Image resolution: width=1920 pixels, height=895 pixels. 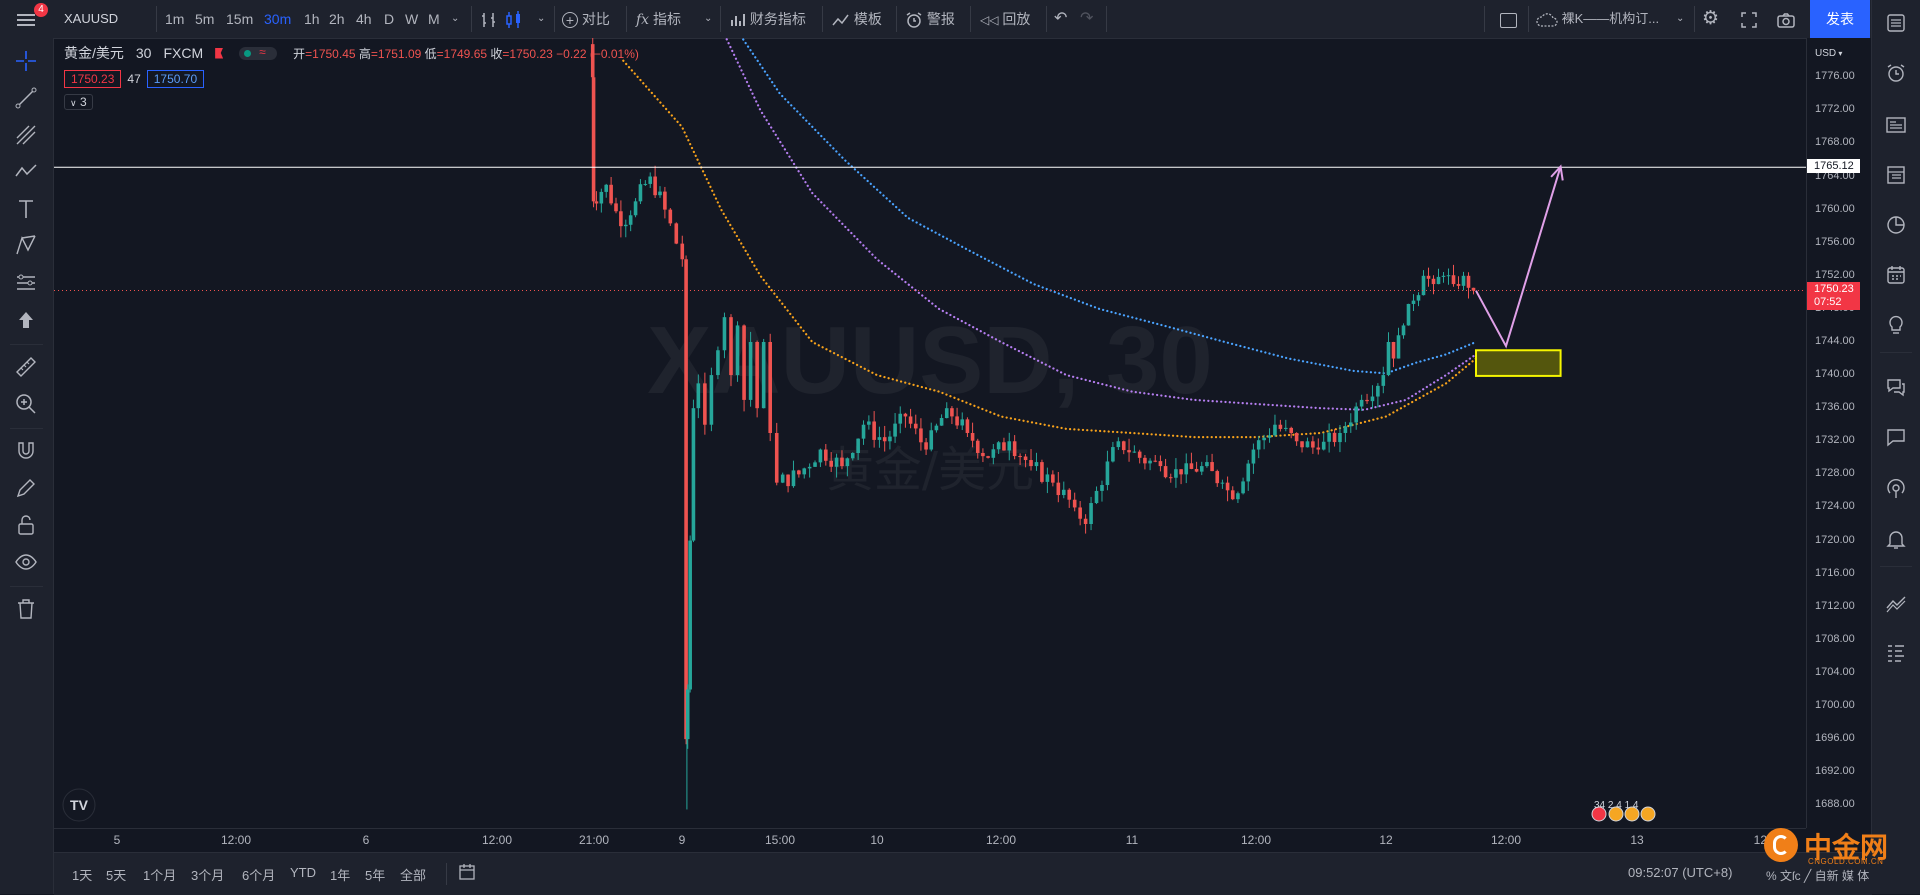 I want to click on interval-5m: 5m, so click(x=205, y=19).